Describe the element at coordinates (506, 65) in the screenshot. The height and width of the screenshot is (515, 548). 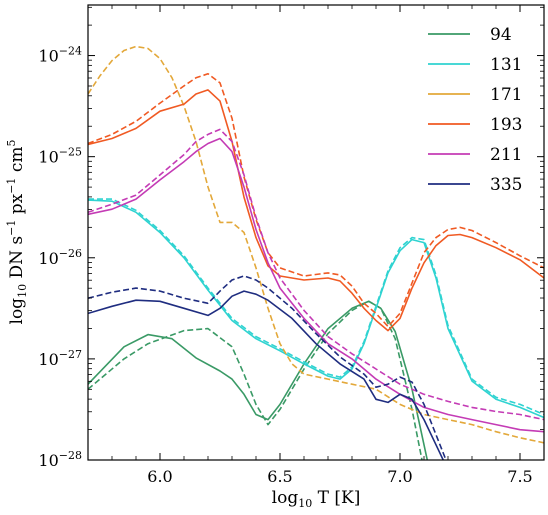
I see `legend-label-131: 131` at that location.